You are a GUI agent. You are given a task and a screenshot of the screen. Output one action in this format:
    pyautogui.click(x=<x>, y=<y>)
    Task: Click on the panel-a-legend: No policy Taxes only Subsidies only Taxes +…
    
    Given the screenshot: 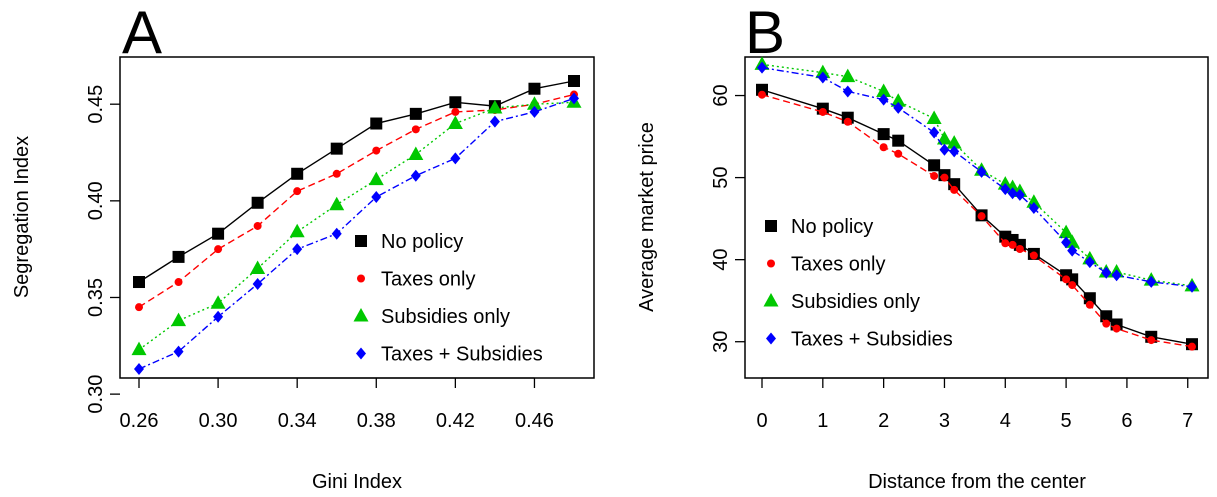 What is the action you would take?
    pyautogui.click(x=448, y=298)
    